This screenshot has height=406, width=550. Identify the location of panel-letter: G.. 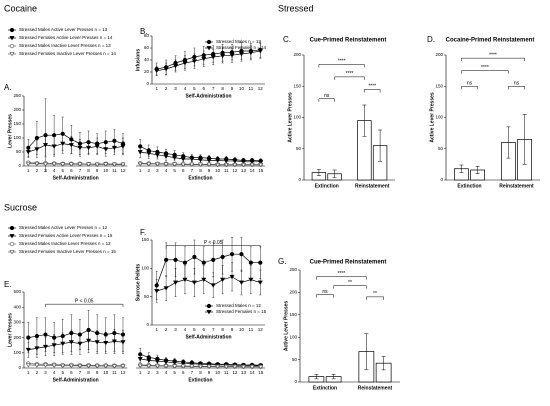
(282, 261).